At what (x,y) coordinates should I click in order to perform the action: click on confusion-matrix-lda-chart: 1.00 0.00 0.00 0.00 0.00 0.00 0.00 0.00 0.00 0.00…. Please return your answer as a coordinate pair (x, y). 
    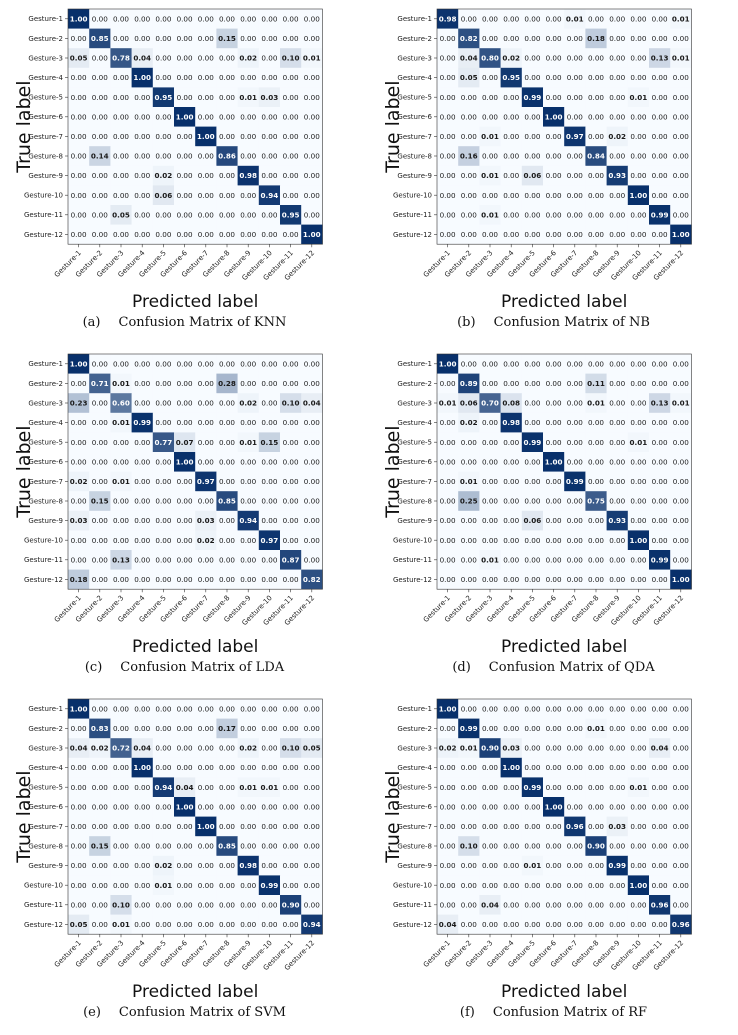
    Looking at the image, I should click on (168, 504).